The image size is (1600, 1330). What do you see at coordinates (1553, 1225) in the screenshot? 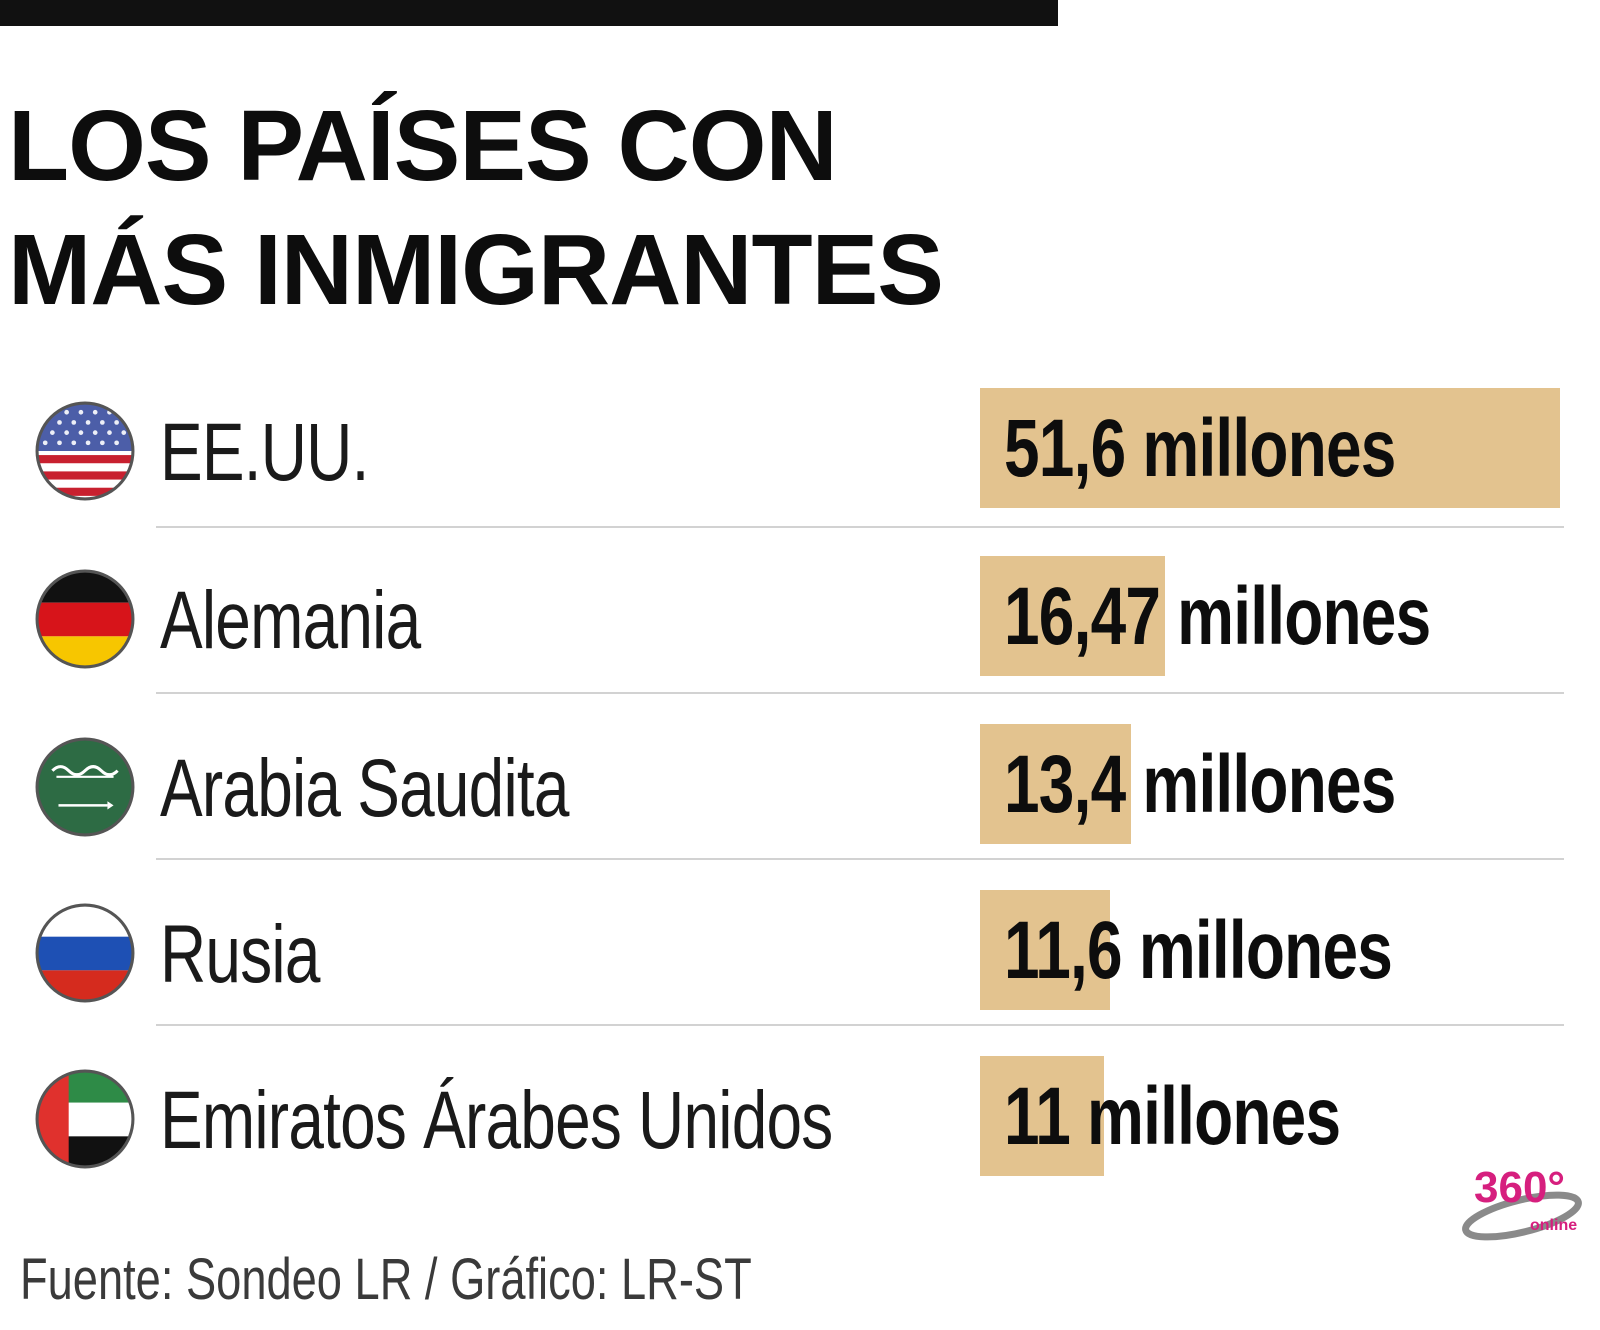
I see `logo-subtext: online` at bounding box center [1553, 1225].